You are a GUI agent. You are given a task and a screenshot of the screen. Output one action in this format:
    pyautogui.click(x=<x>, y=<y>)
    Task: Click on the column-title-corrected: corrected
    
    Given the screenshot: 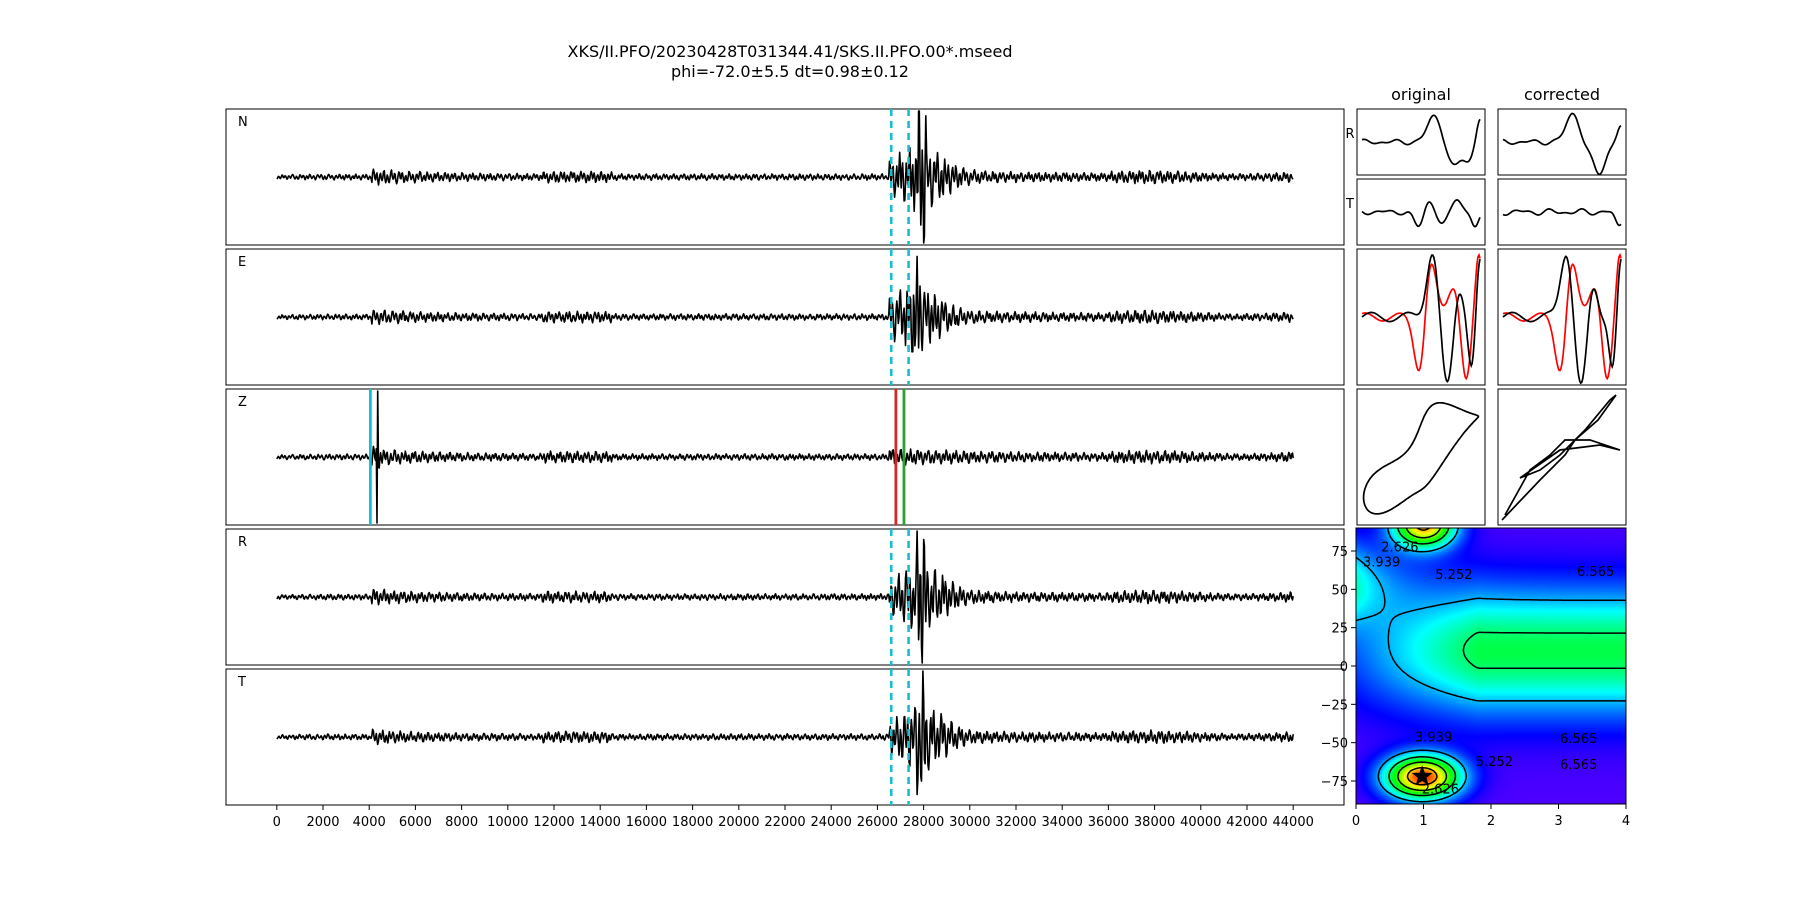 What is the action you would take?
    pyautogui.click(x=1562, y=94)
    